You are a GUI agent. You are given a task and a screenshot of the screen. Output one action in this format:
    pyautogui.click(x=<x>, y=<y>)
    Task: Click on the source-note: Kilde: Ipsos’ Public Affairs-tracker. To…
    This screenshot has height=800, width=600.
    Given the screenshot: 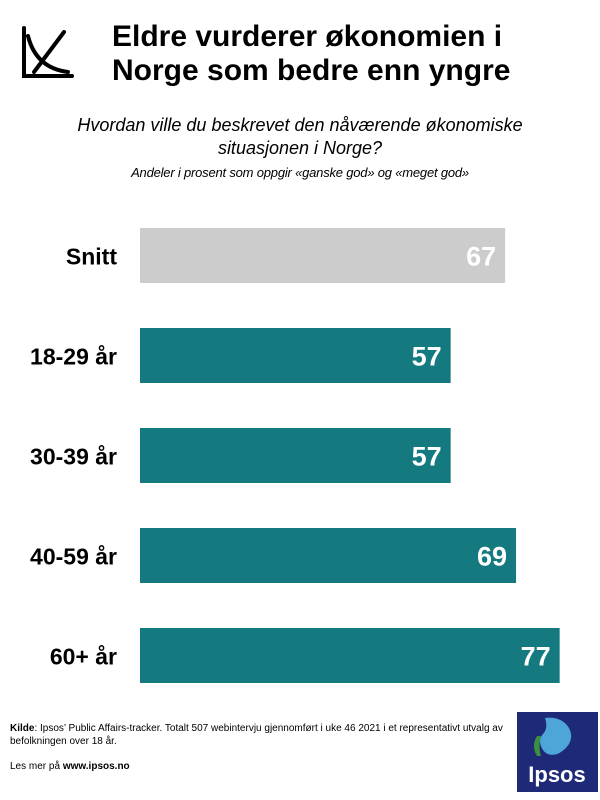 What is the action you would take?
    pyautogui.click(x=260, y=735)
    